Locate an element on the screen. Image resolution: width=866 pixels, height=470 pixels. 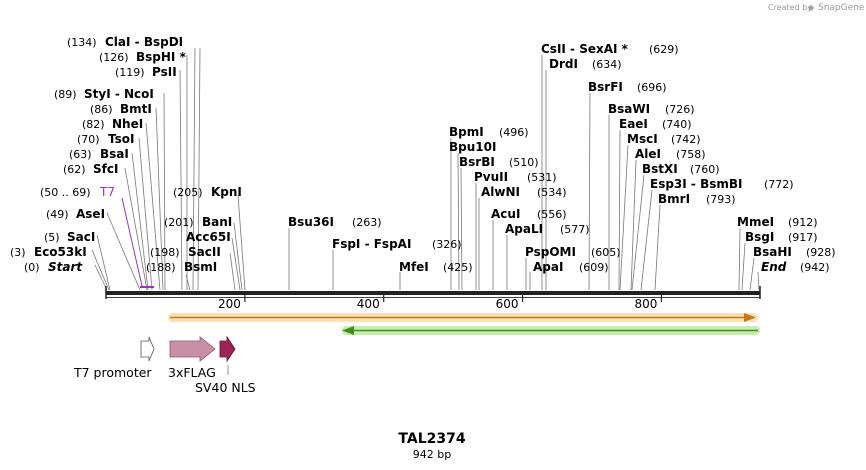
svg-text:EaeI(740): EaeI (740) is located at coordinates (655, 124).